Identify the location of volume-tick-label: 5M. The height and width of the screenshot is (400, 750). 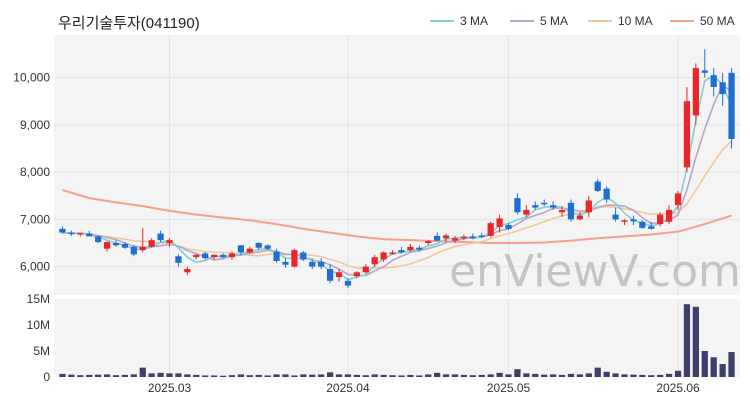
(41, 351).